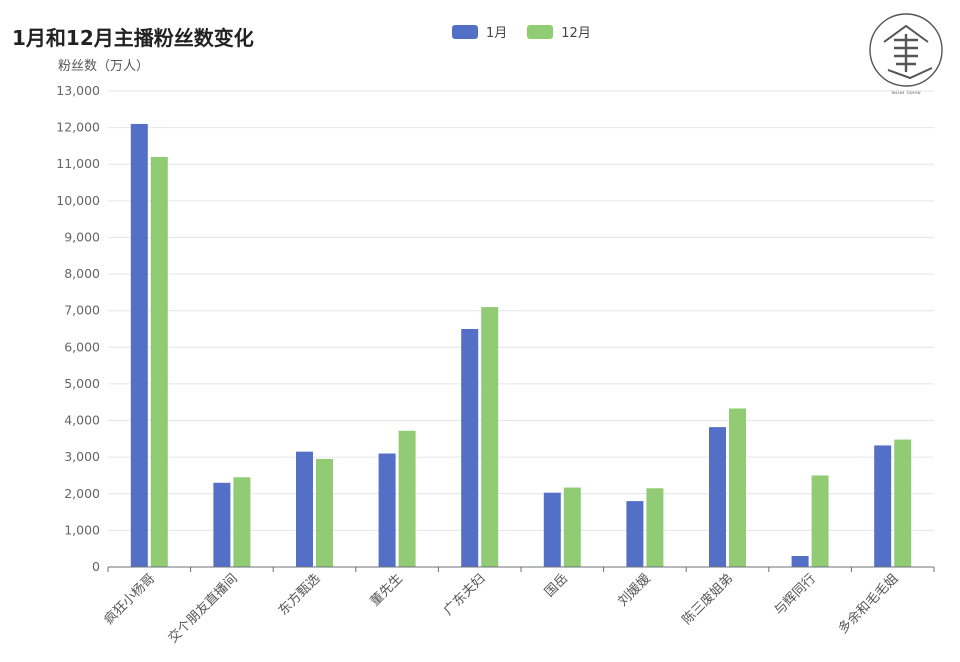 The width and height of the screenshot is (960, 662). Describe the element at coordinates (559, 31) in the screenshot. I see `legend-item-dec: 12月` at that location.